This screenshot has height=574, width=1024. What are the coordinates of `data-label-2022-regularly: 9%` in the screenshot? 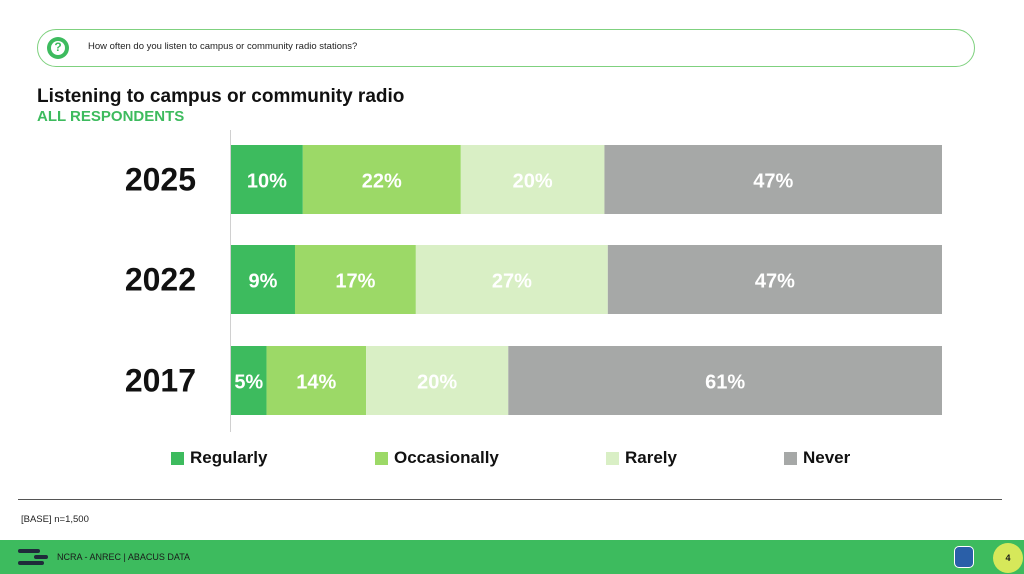 It's located at (263, 282).